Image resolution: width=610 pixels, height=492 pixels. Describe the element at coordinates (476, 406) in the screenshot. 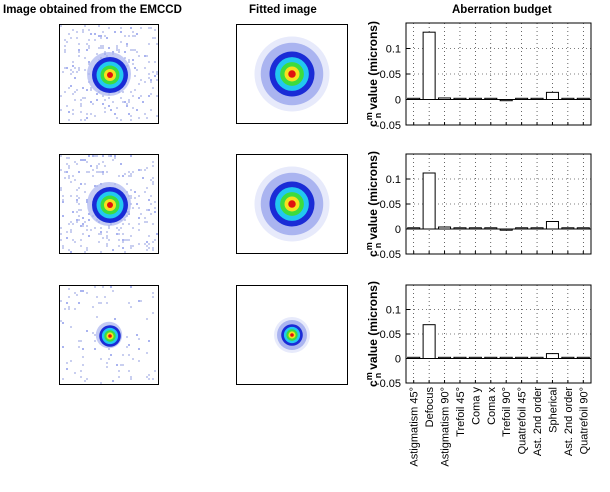

I see `x-tick-label: Coma y` at that location.